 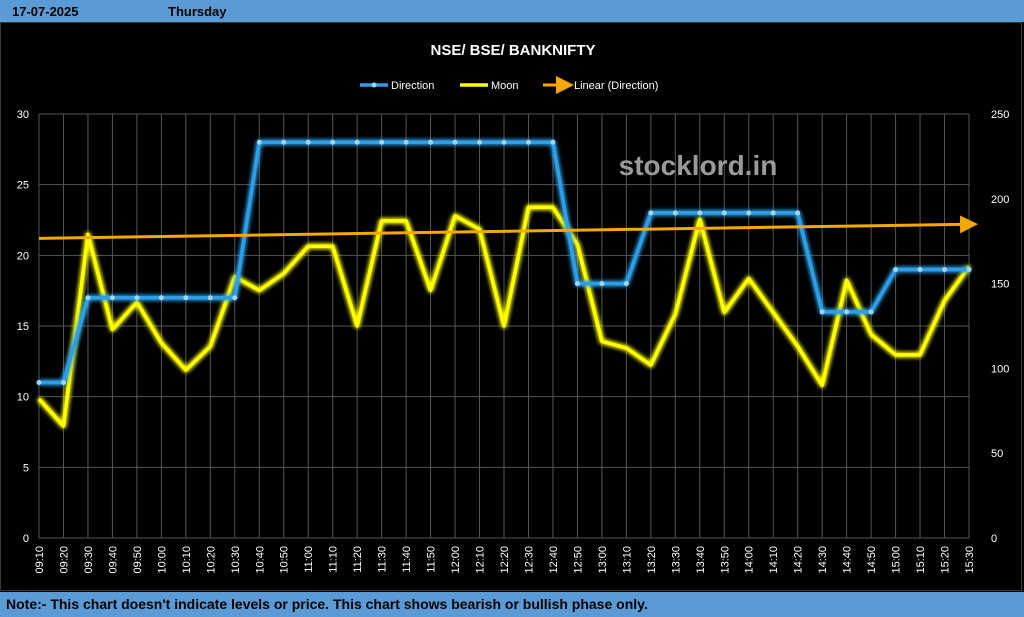 What do you see at coordinates (197, 11) in the screenshot?
I see `header-day: Thursday` at bounding box center [197, 11].